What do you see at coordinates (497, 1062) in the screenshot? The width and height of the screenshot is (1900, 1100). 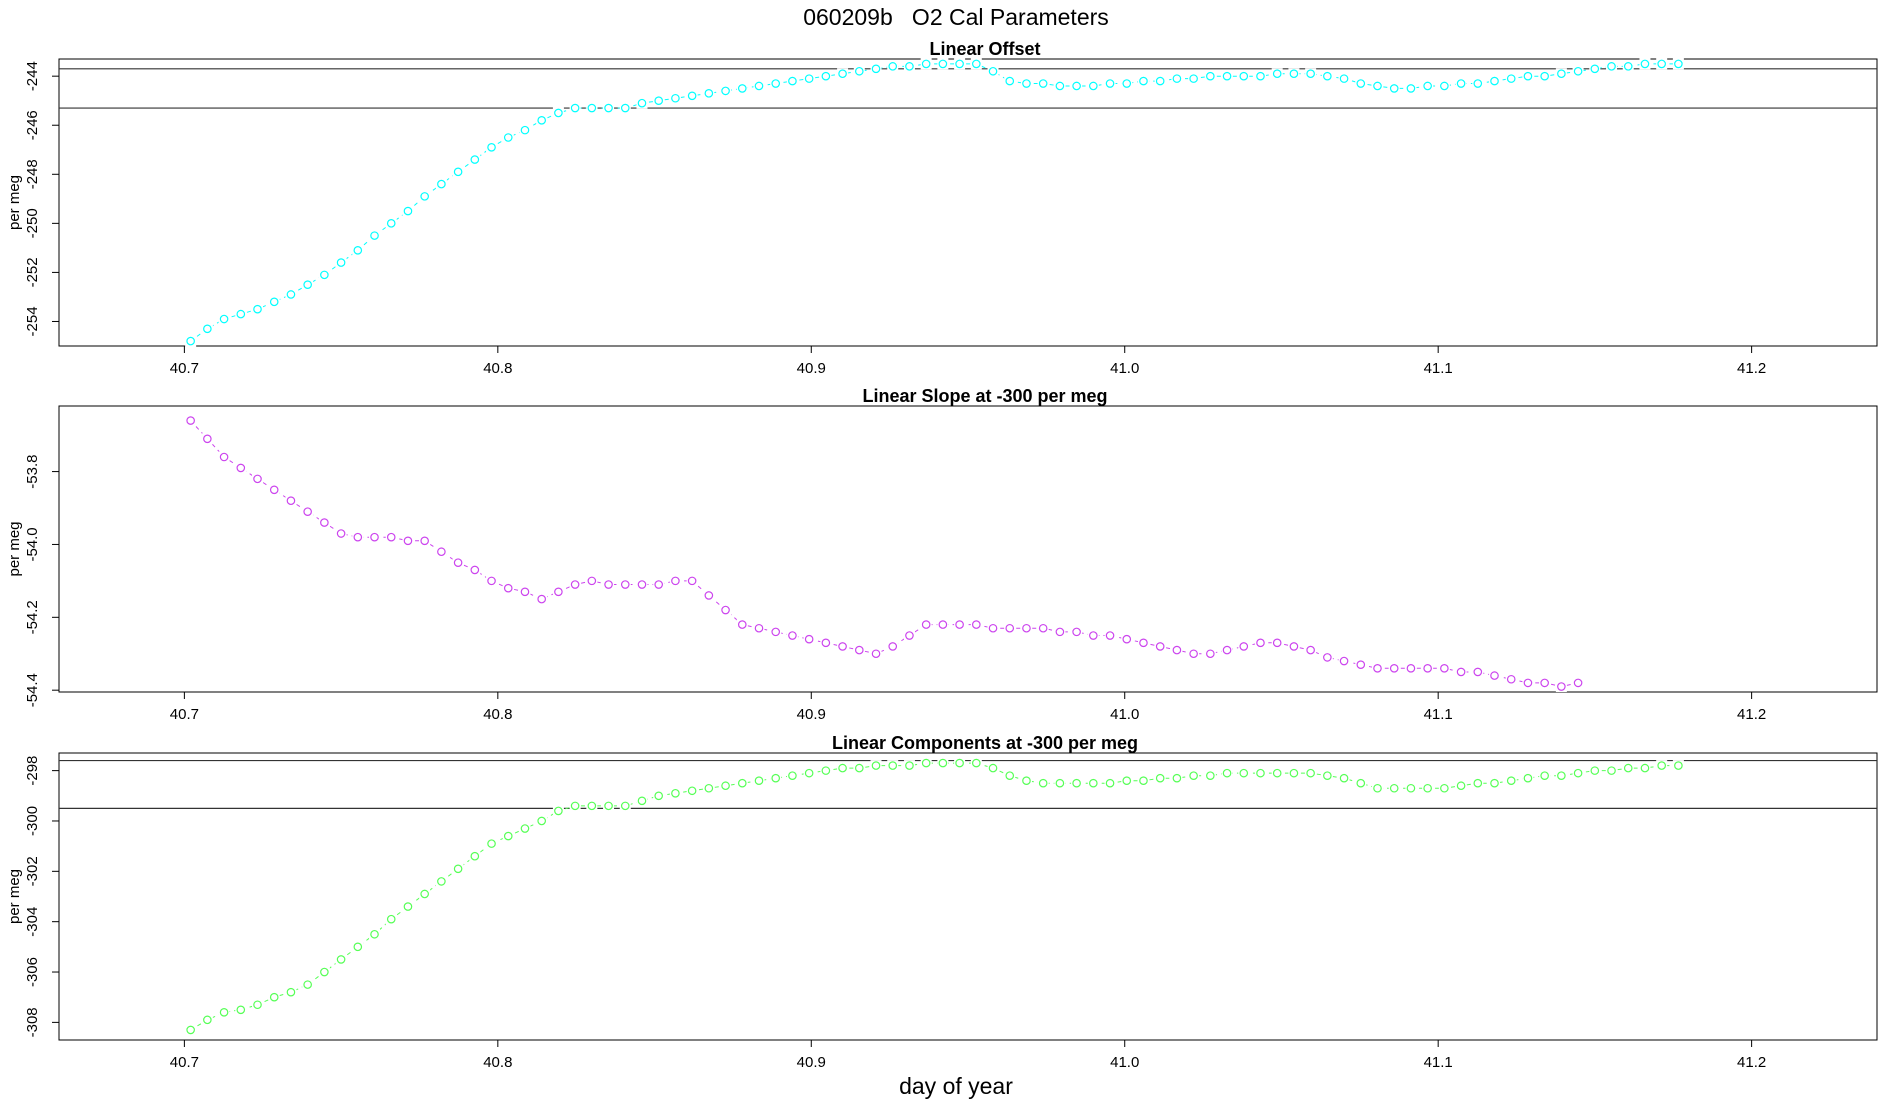 I see `x-tick-label: 40.8` at bounding box center [497, 1062].